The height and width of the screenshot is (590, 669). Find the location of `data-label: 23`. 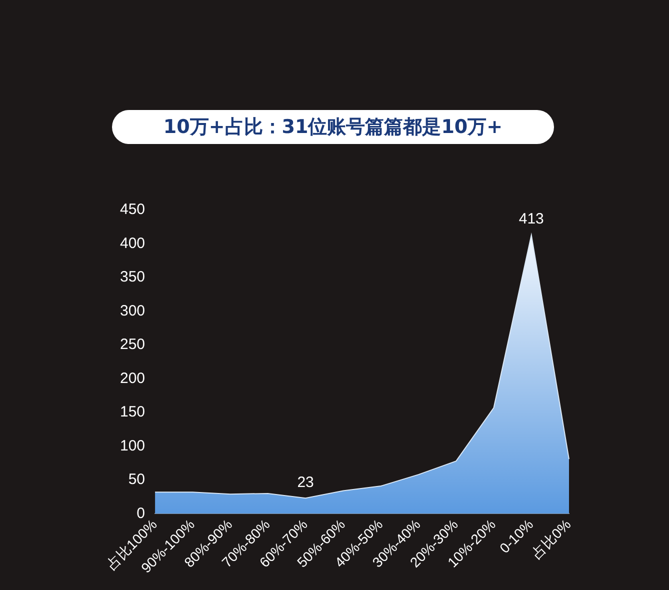

data-label: 23 is located at coordinates (305, 482).